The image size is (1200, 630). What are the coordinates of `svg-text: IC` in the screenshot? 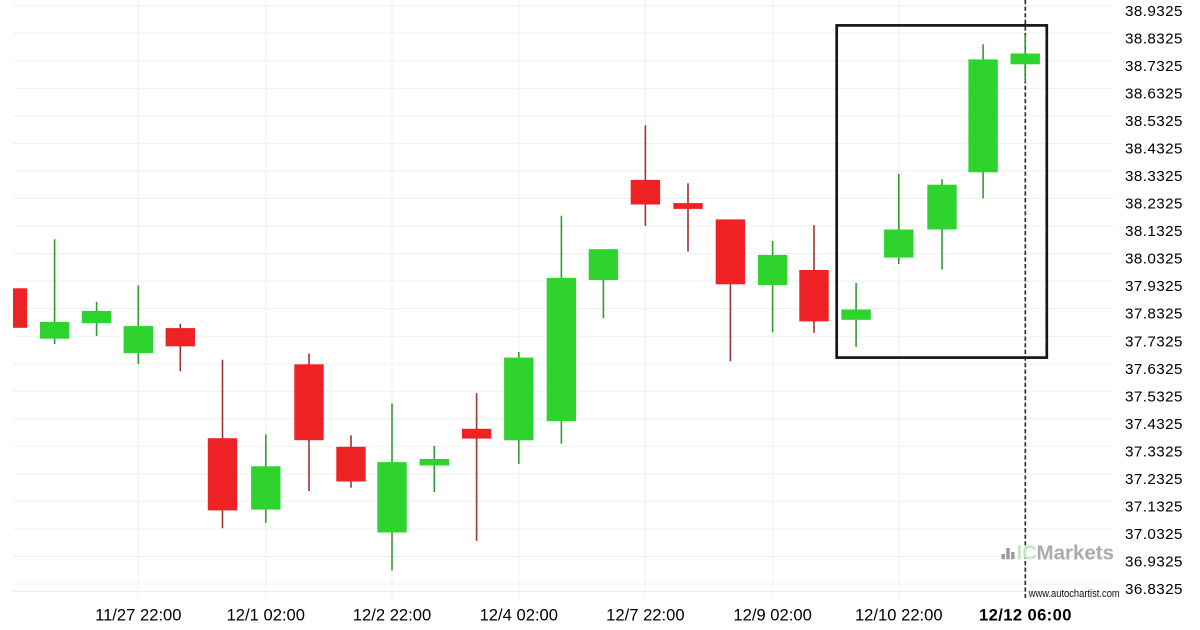 It's located at (1027, 553).